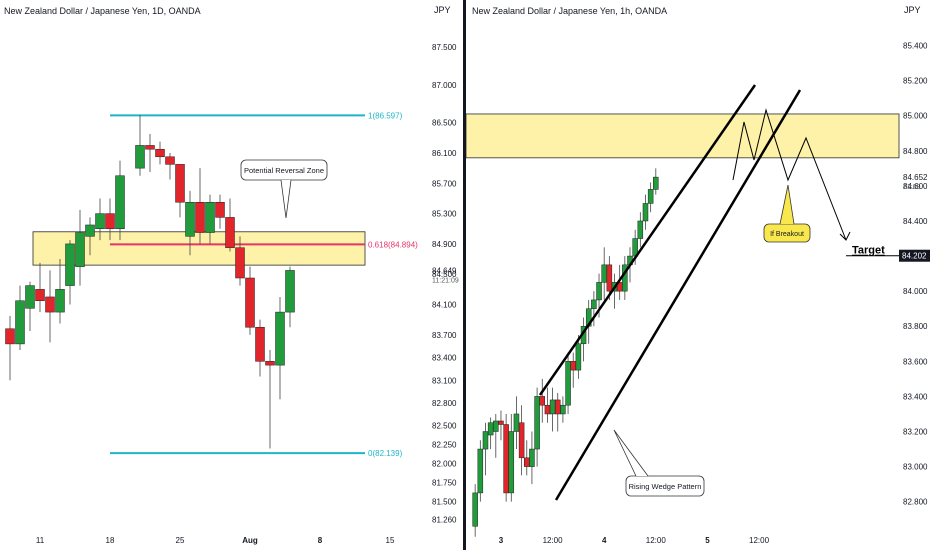 The height and width of the screenshot is (550, 932). Describe the element at coordinates (444, 445) in the screenshot. I see `p0-y-tick-label: 82.250` at that location.